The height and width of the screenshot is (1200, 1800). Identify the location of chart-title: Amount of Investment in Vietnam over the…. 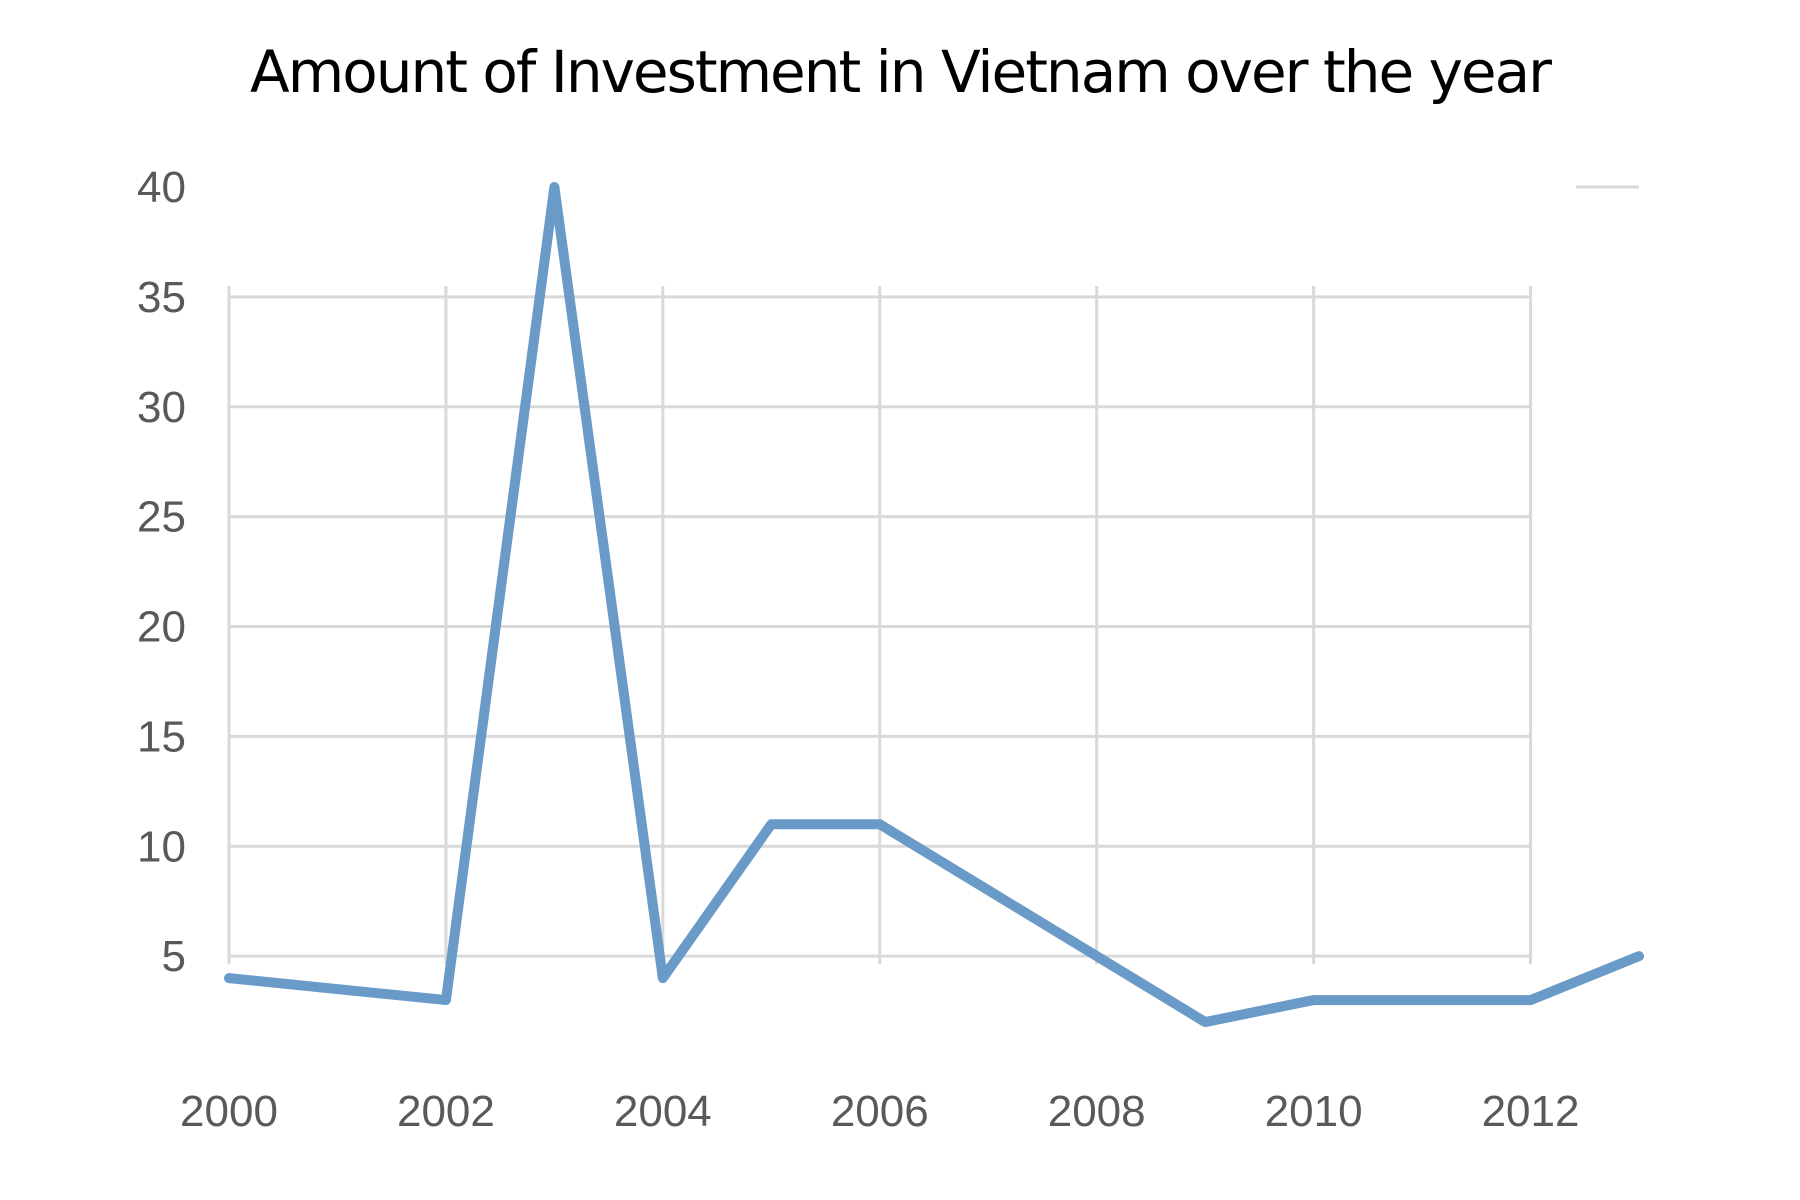
(901, 72).